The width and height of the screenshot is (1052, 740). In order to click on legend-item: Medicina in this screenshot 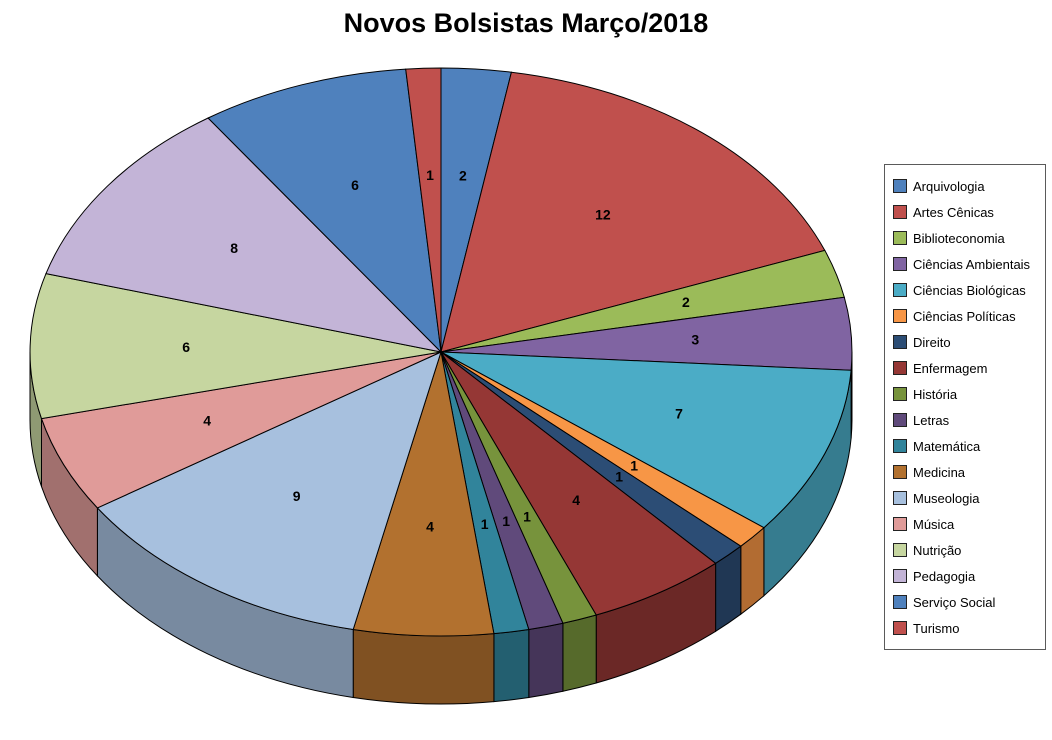, I will do `click(966, 472)`.